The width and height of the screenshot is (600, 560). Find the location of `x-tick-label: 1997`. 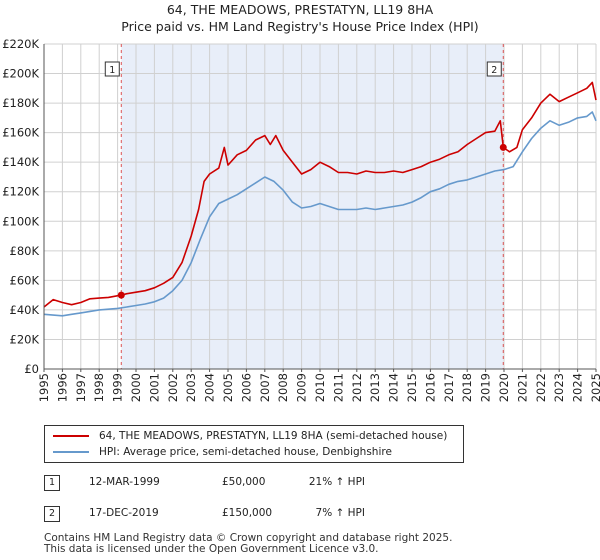

x-tick-label: 1997 is located at coordinates (81, 387).